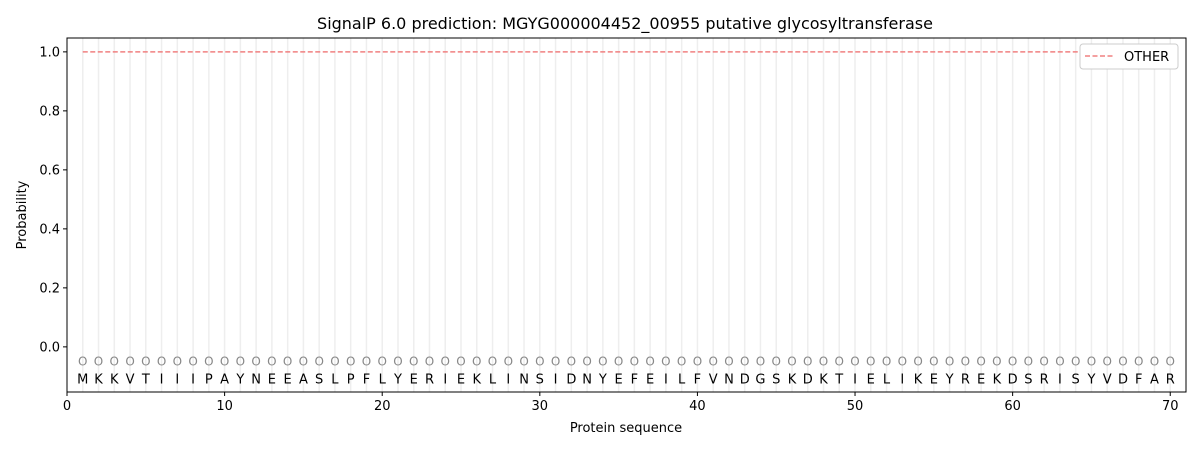 The image size is (1200, 450). Describe the element at coordinates (256, 379) in the screenshot. I see `residue-letter: N` at that location.